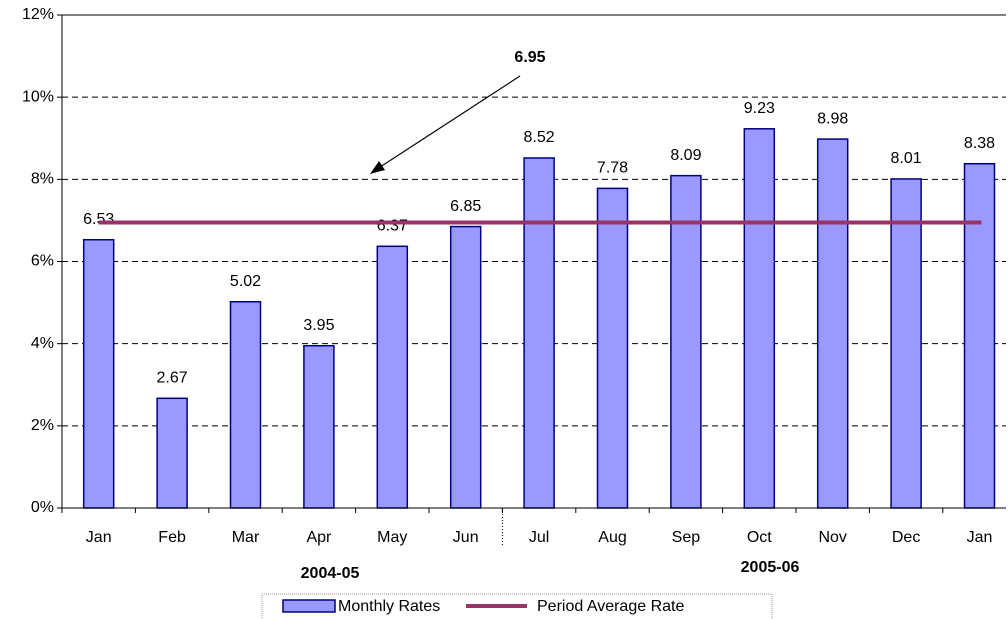 This screenshot has height=619, width=1008. I want to click on y-tick-label: 8%, so click(42, 179).